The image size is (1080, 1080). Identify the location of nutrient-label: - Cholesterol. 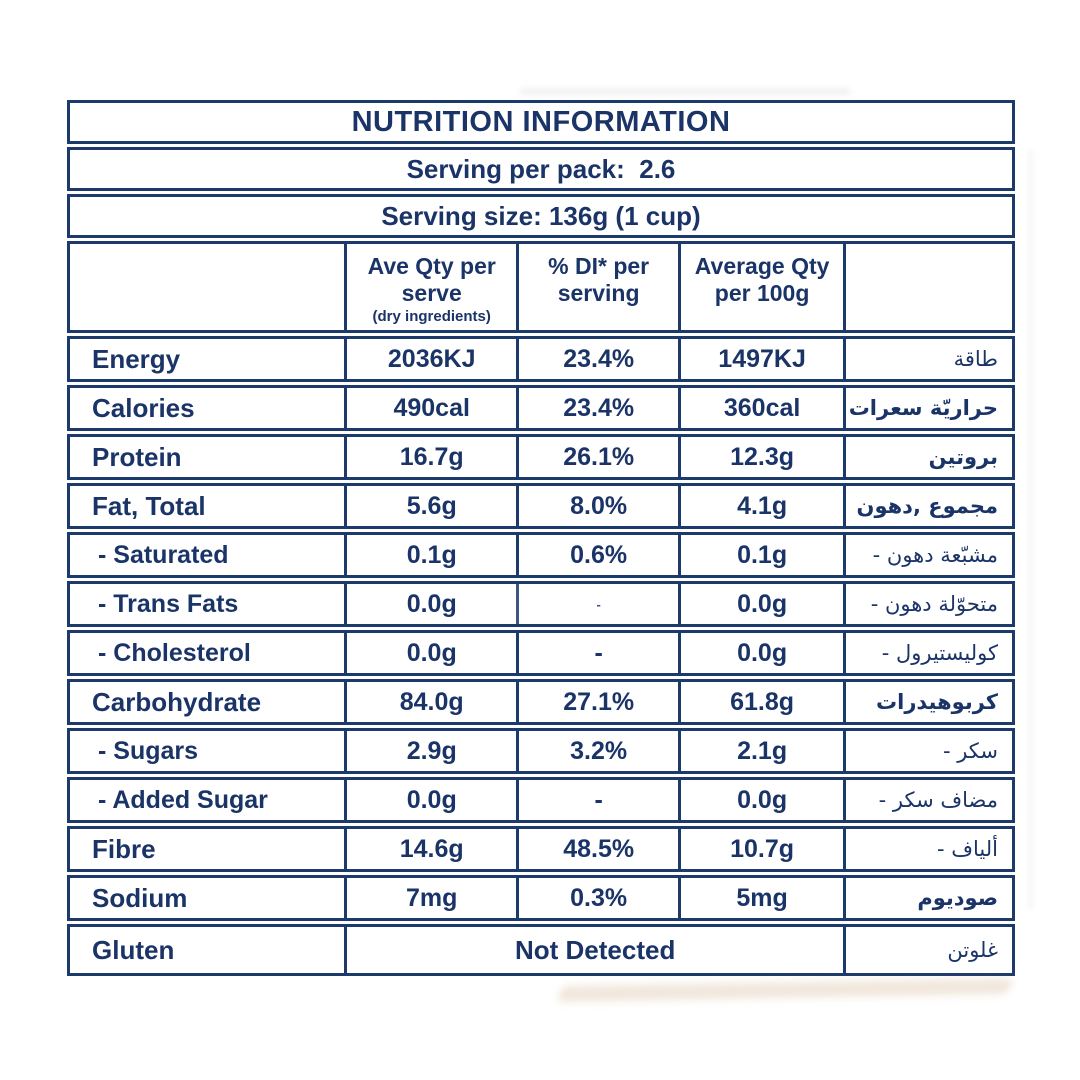
(174, 652).